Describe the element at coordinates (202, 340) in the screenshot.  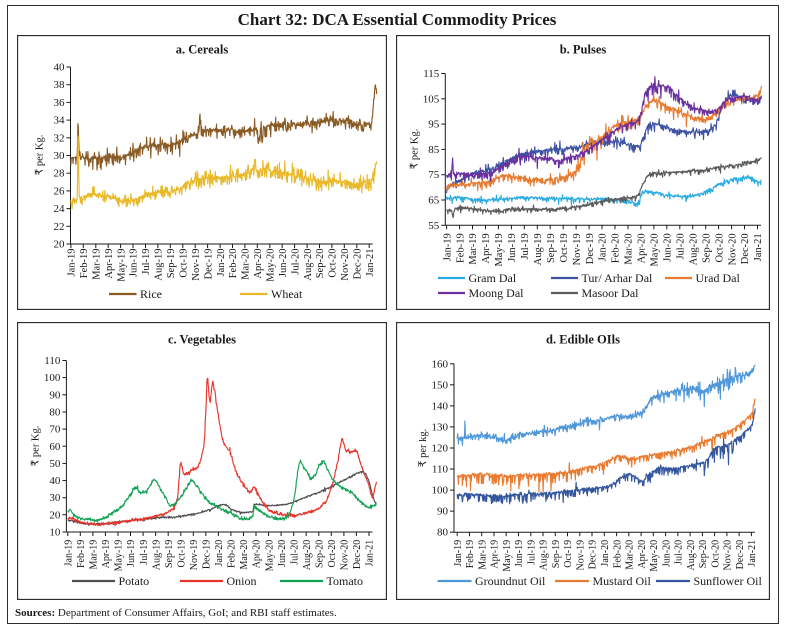
I see `svg-text: c. Vegetables` at that location.